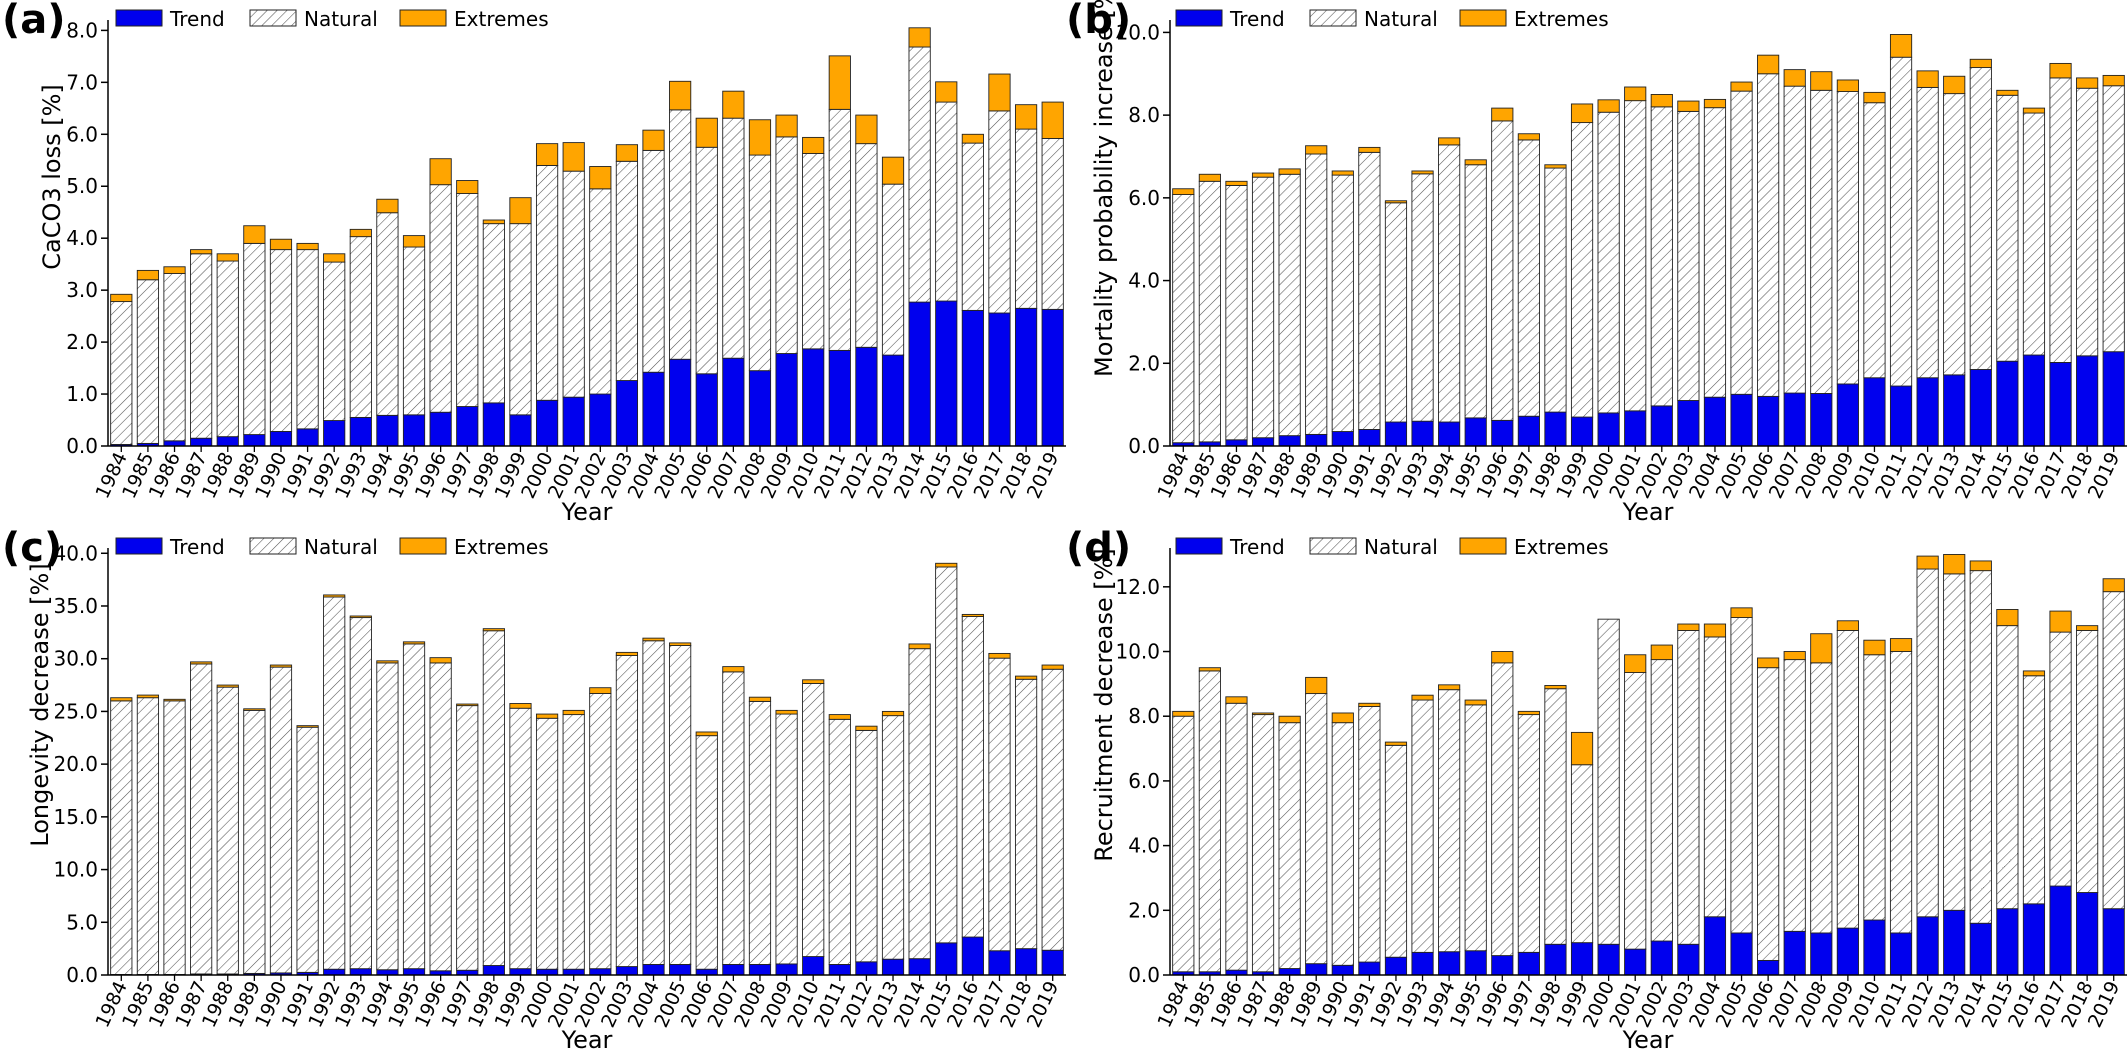 This screenshot has height=1054, width=2128. I want to click on bar-trend-2015, so click(2007, 403).